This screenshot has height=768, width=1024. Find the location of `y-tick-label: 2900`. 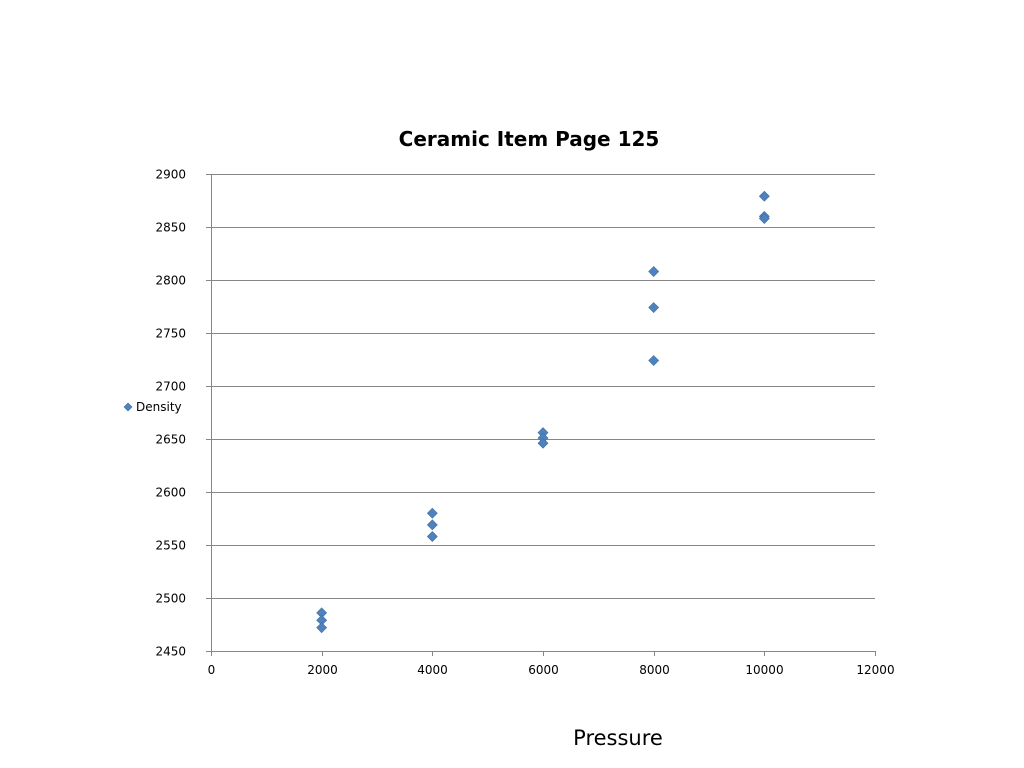

y-tick-label: 2900 is located at coordinates (170, 175).